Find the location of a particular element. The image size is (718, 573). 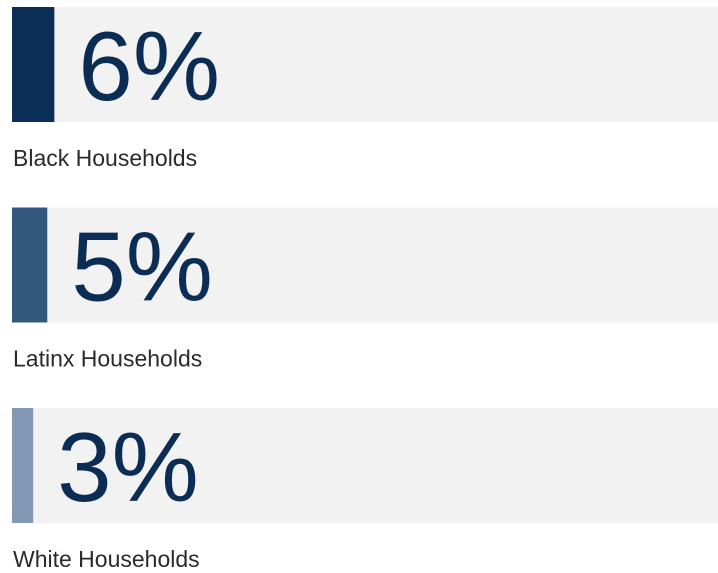

category-label: Latinx Households is located at coordinates (107, 359).